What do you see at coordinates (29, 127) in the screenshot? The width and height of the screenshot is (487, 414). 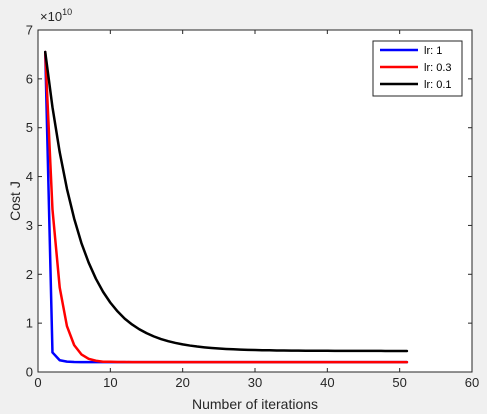 I see `y-tick-label: 5` at bounding box center [29, 127].